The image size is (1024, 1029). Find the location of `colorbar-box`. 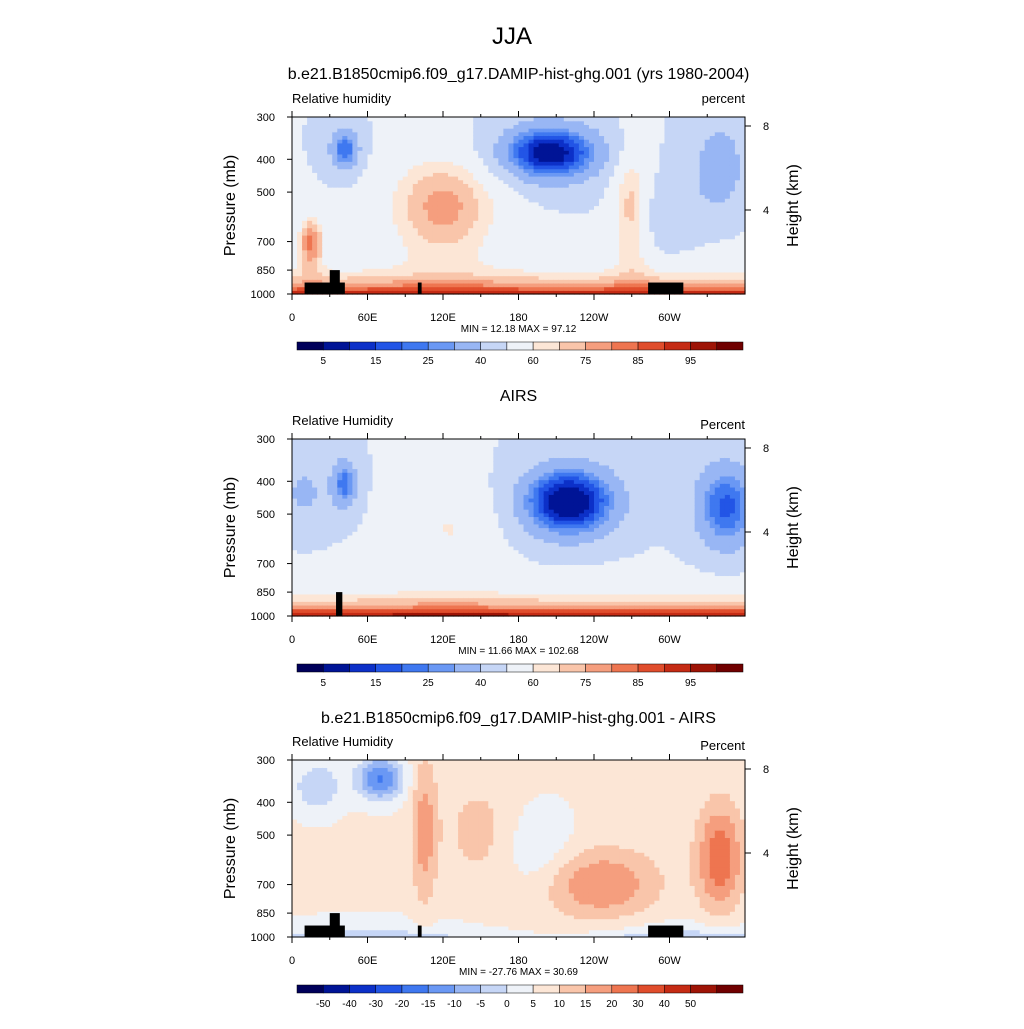

colorbar-box is located at coordinates (730, 346).